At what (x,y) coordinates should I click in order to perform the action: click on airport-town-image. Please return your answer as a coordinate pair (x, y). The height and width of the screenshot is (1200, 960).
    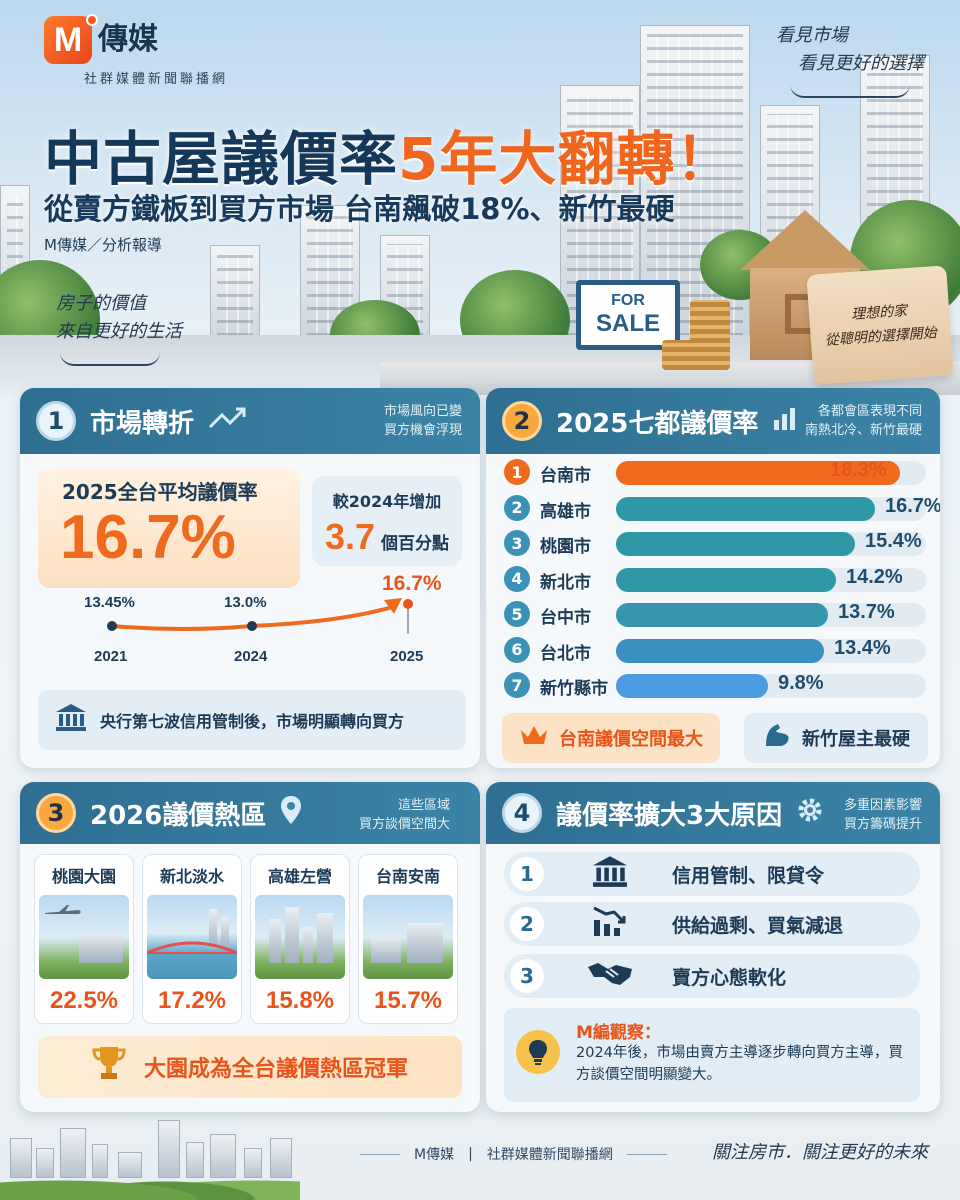
    Looking at the image, I should click on (84, 937).